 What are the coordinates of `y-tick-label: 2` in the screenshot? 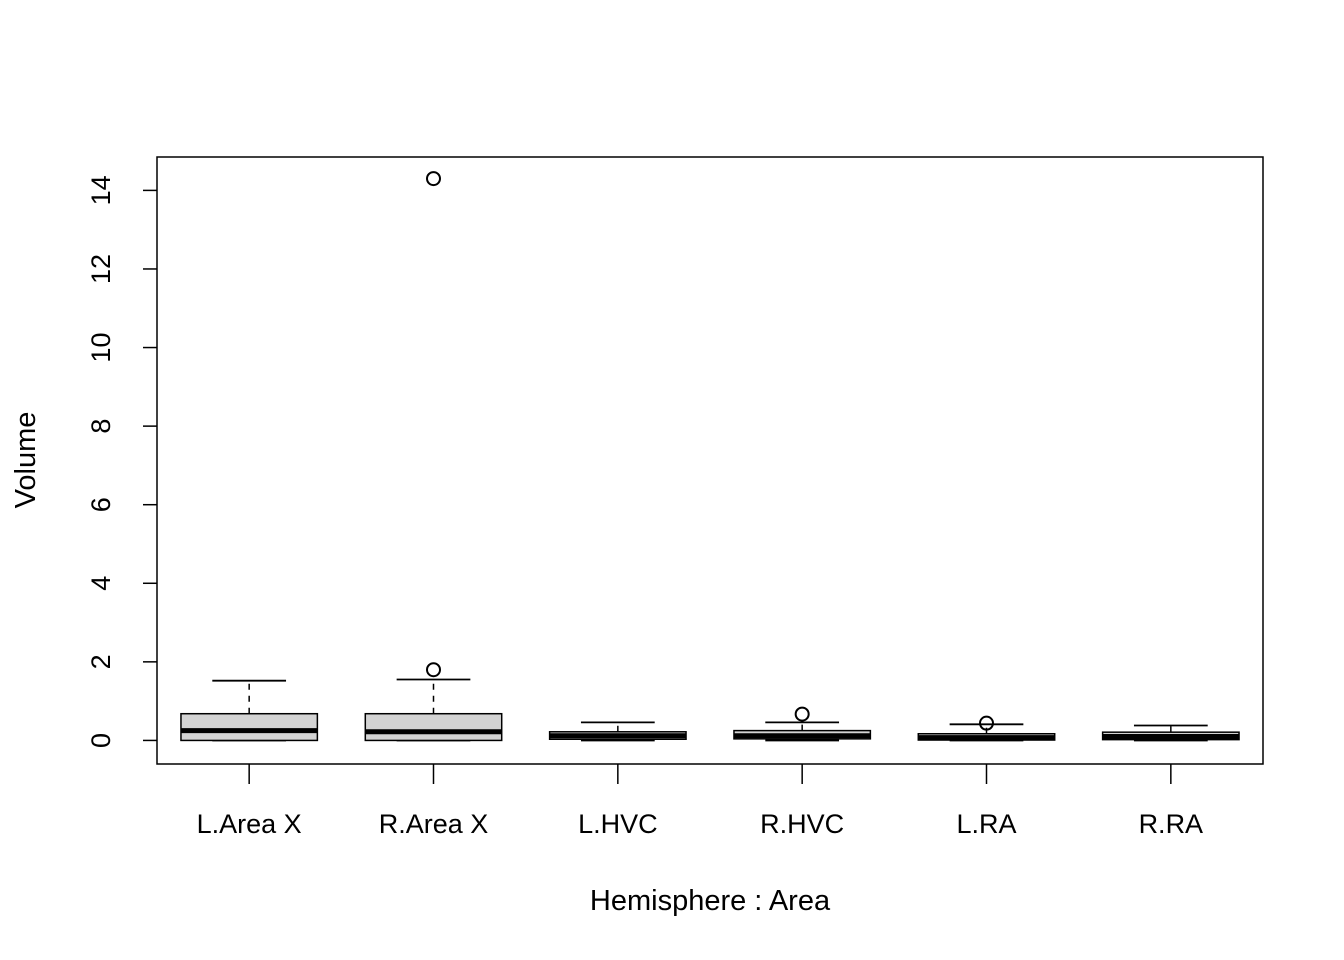 It's located at (101, 661).